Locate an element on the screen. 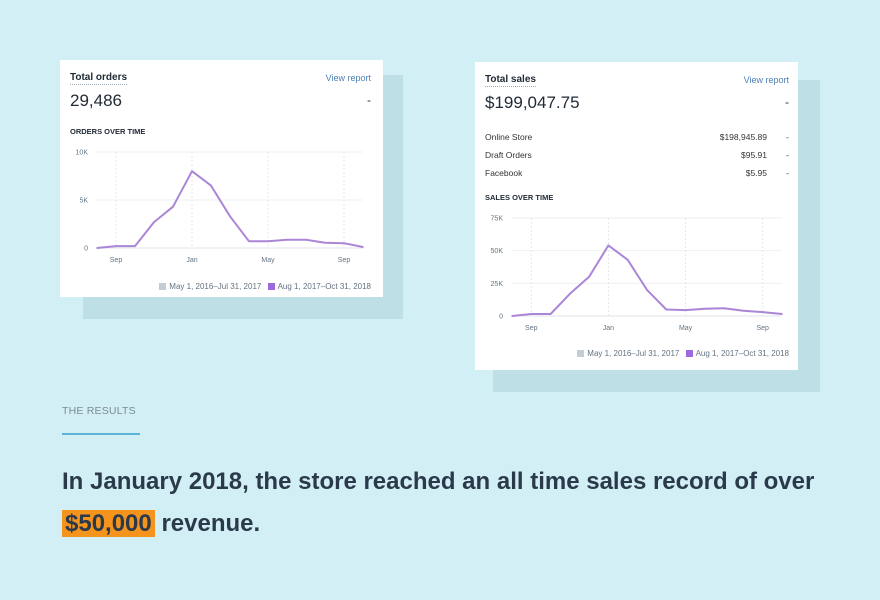 The image size is (880, 600). sales-row-label: Online Store is located at coordinates (509, 137).